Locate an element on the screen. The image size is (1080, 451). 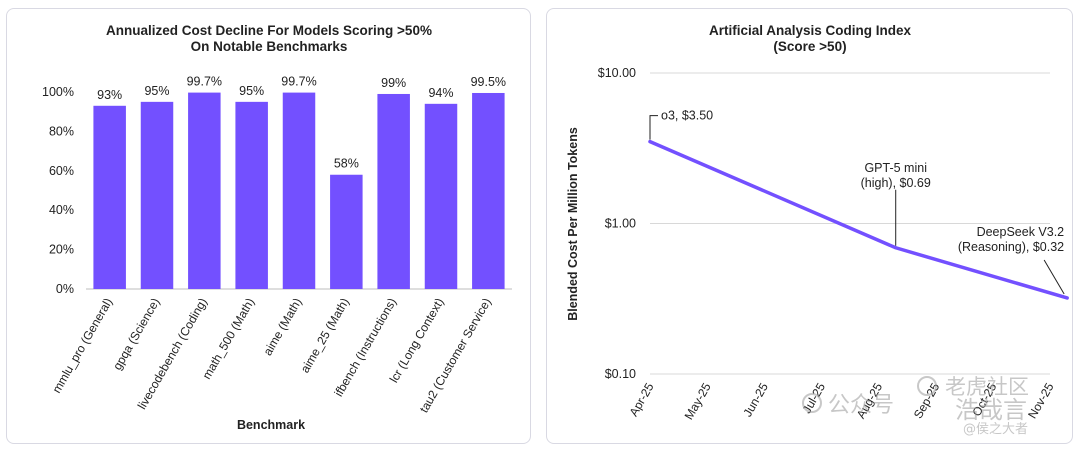
chart-title-line: Artificial Analysis Coding Index is located at coordinates (810, 30).